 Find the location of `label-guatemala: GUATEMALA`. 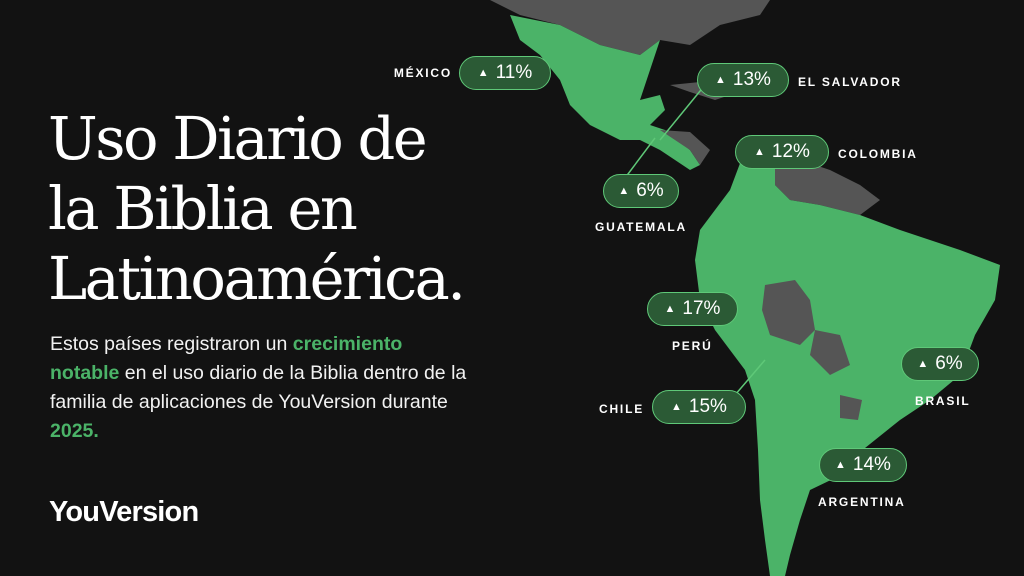

label-guatemala: GUATEMALA is located at coordinates (641, 227).